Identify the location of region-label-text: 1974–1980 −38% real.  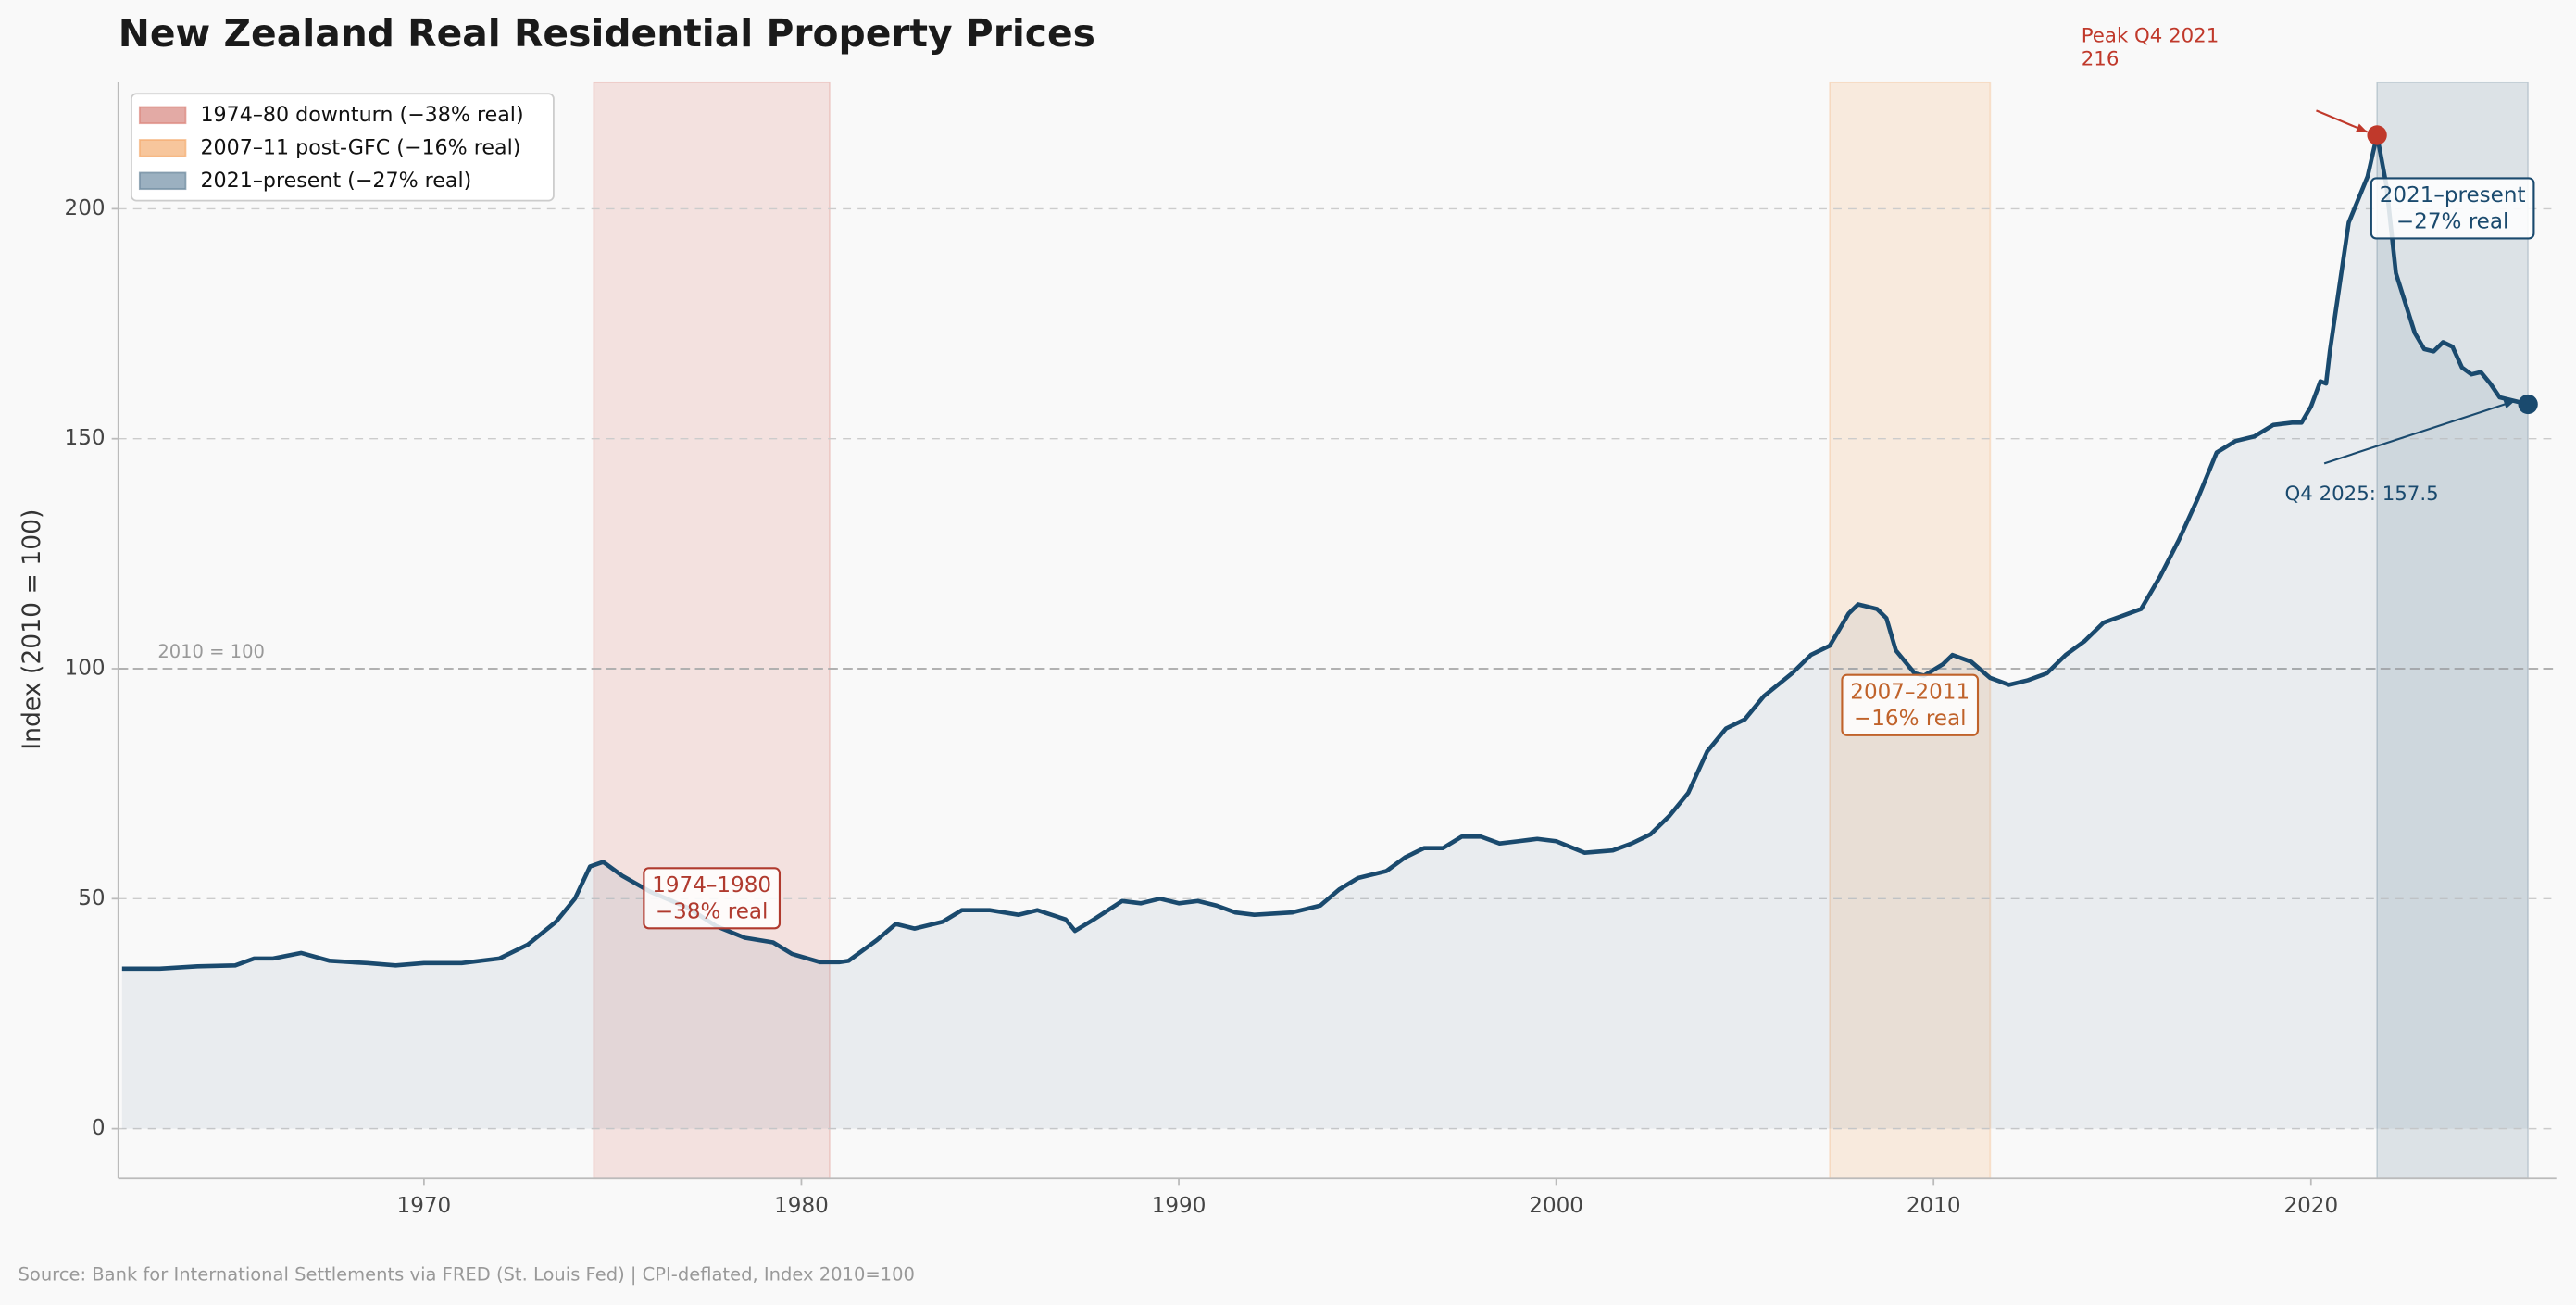
(712, 898).